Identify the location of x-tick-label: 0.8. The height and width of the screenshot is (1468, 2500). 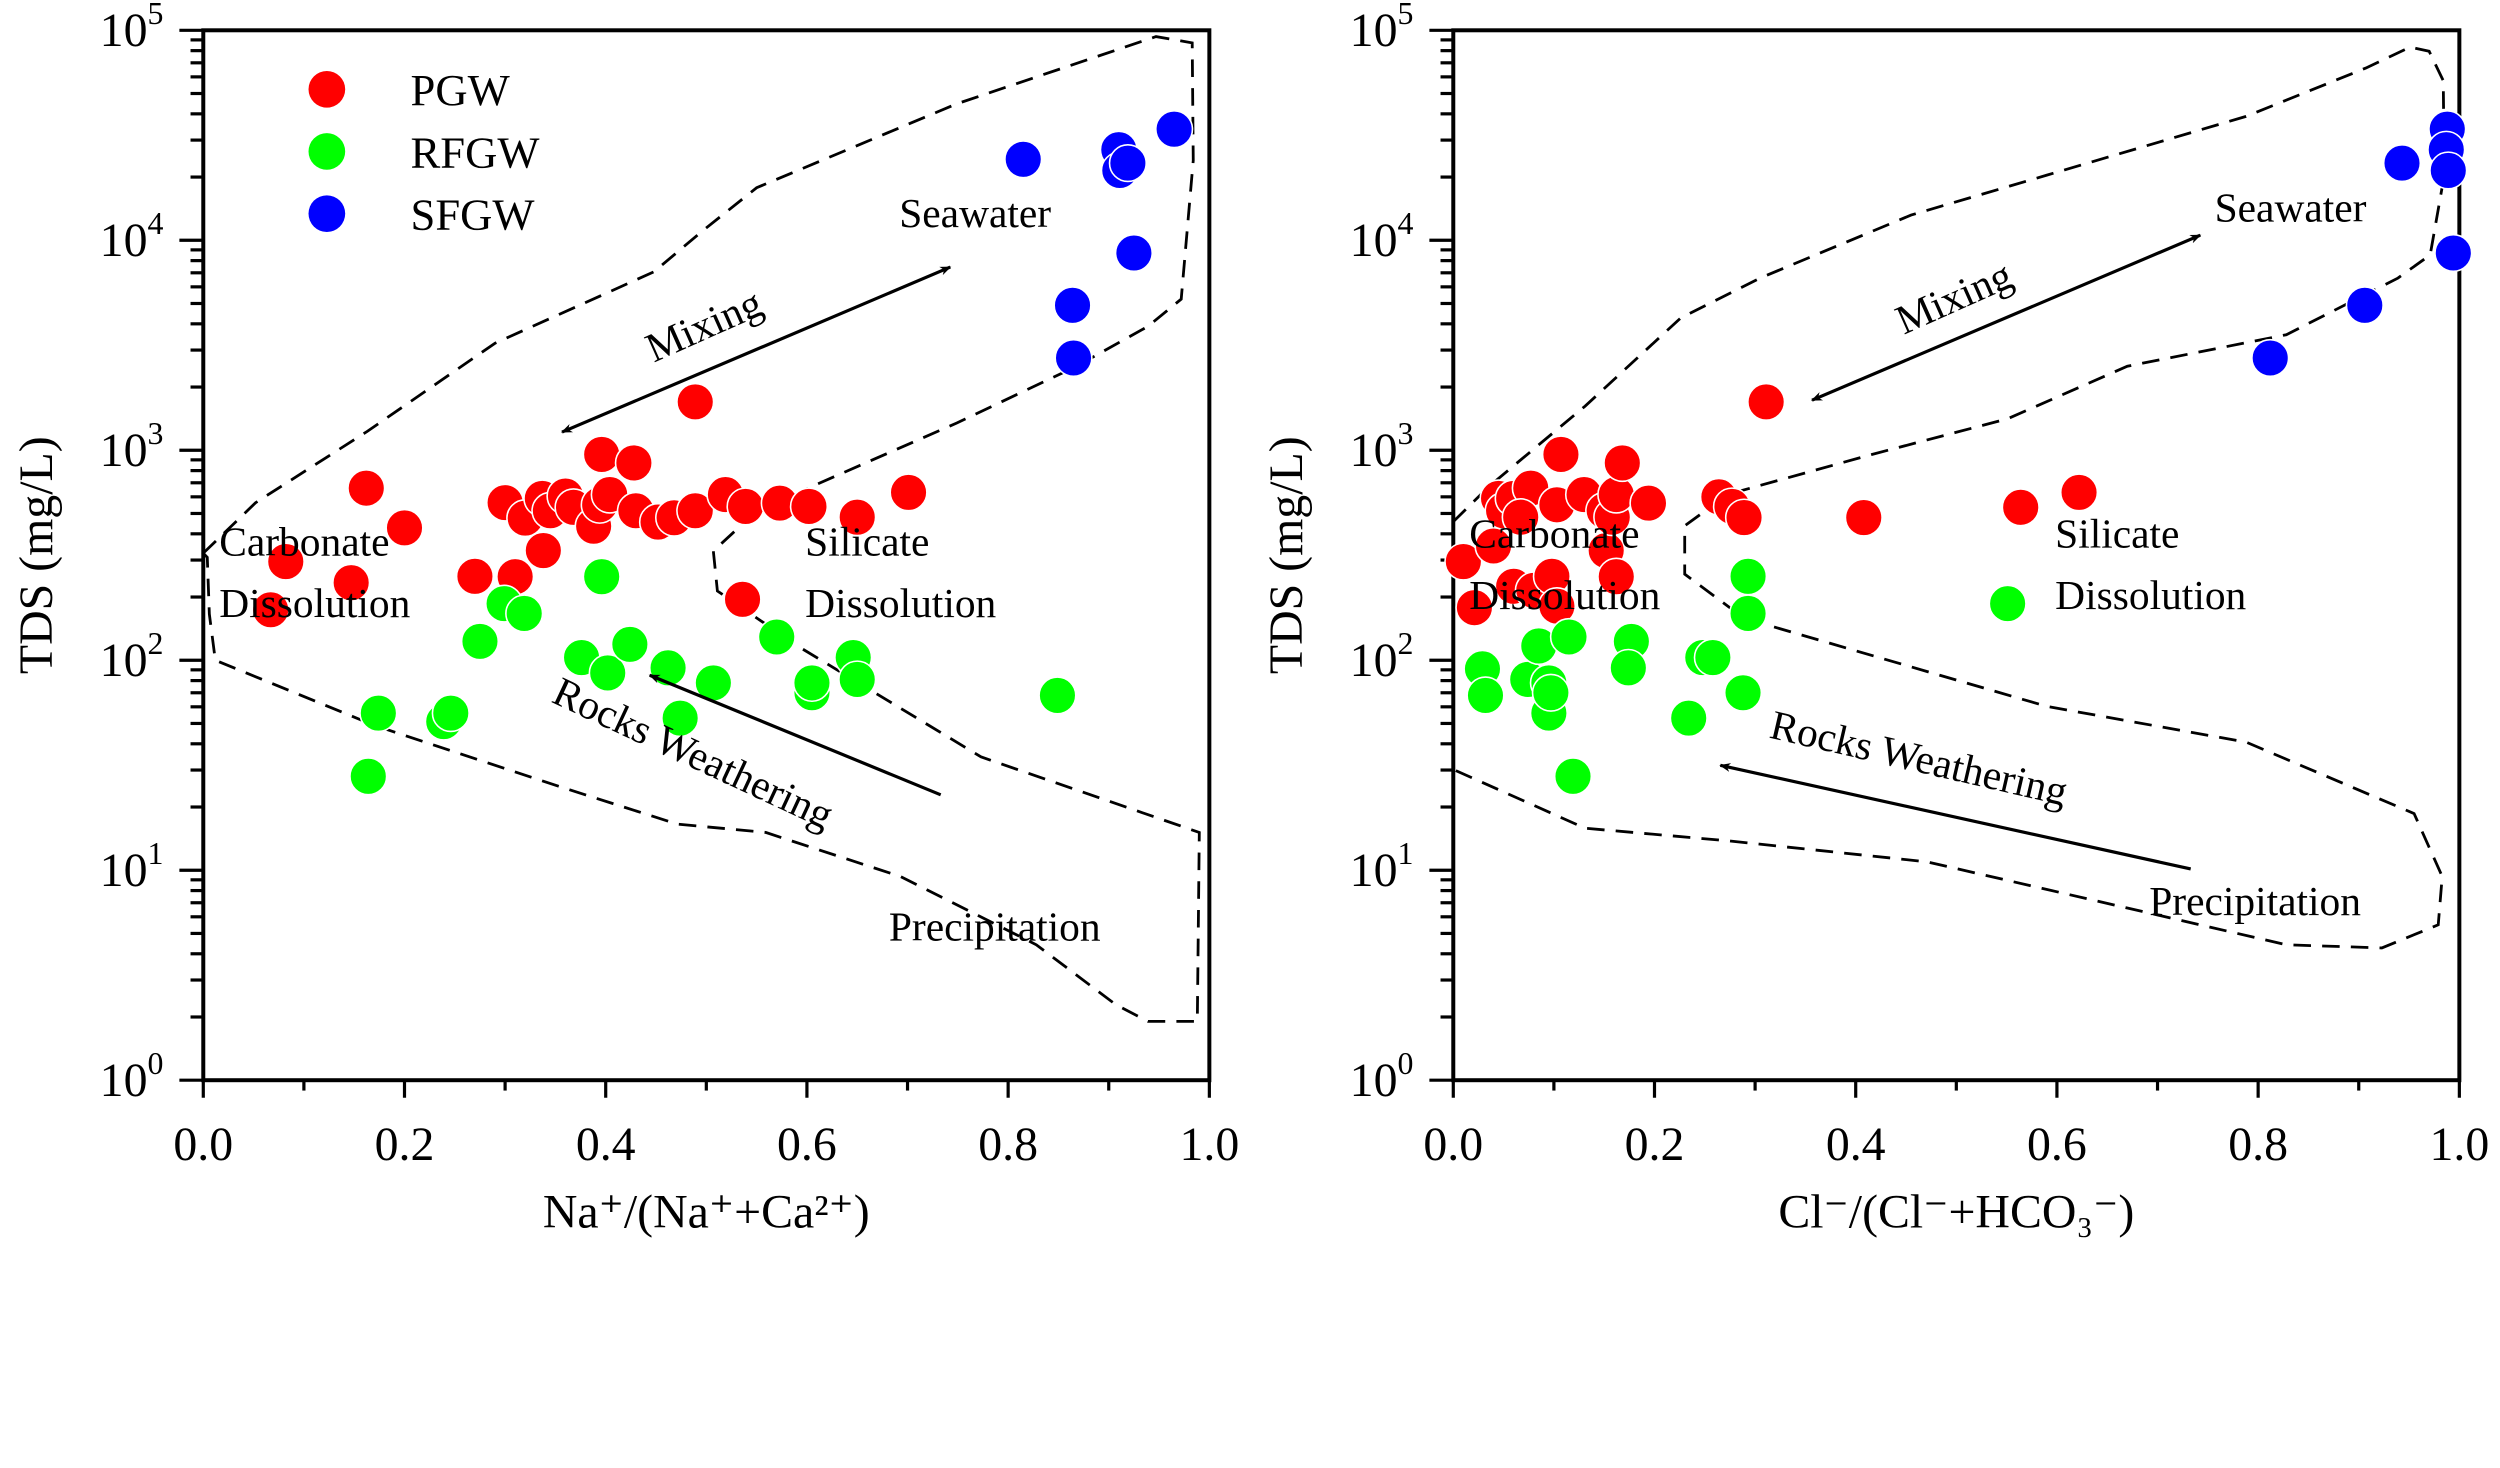
(2258, 1144).